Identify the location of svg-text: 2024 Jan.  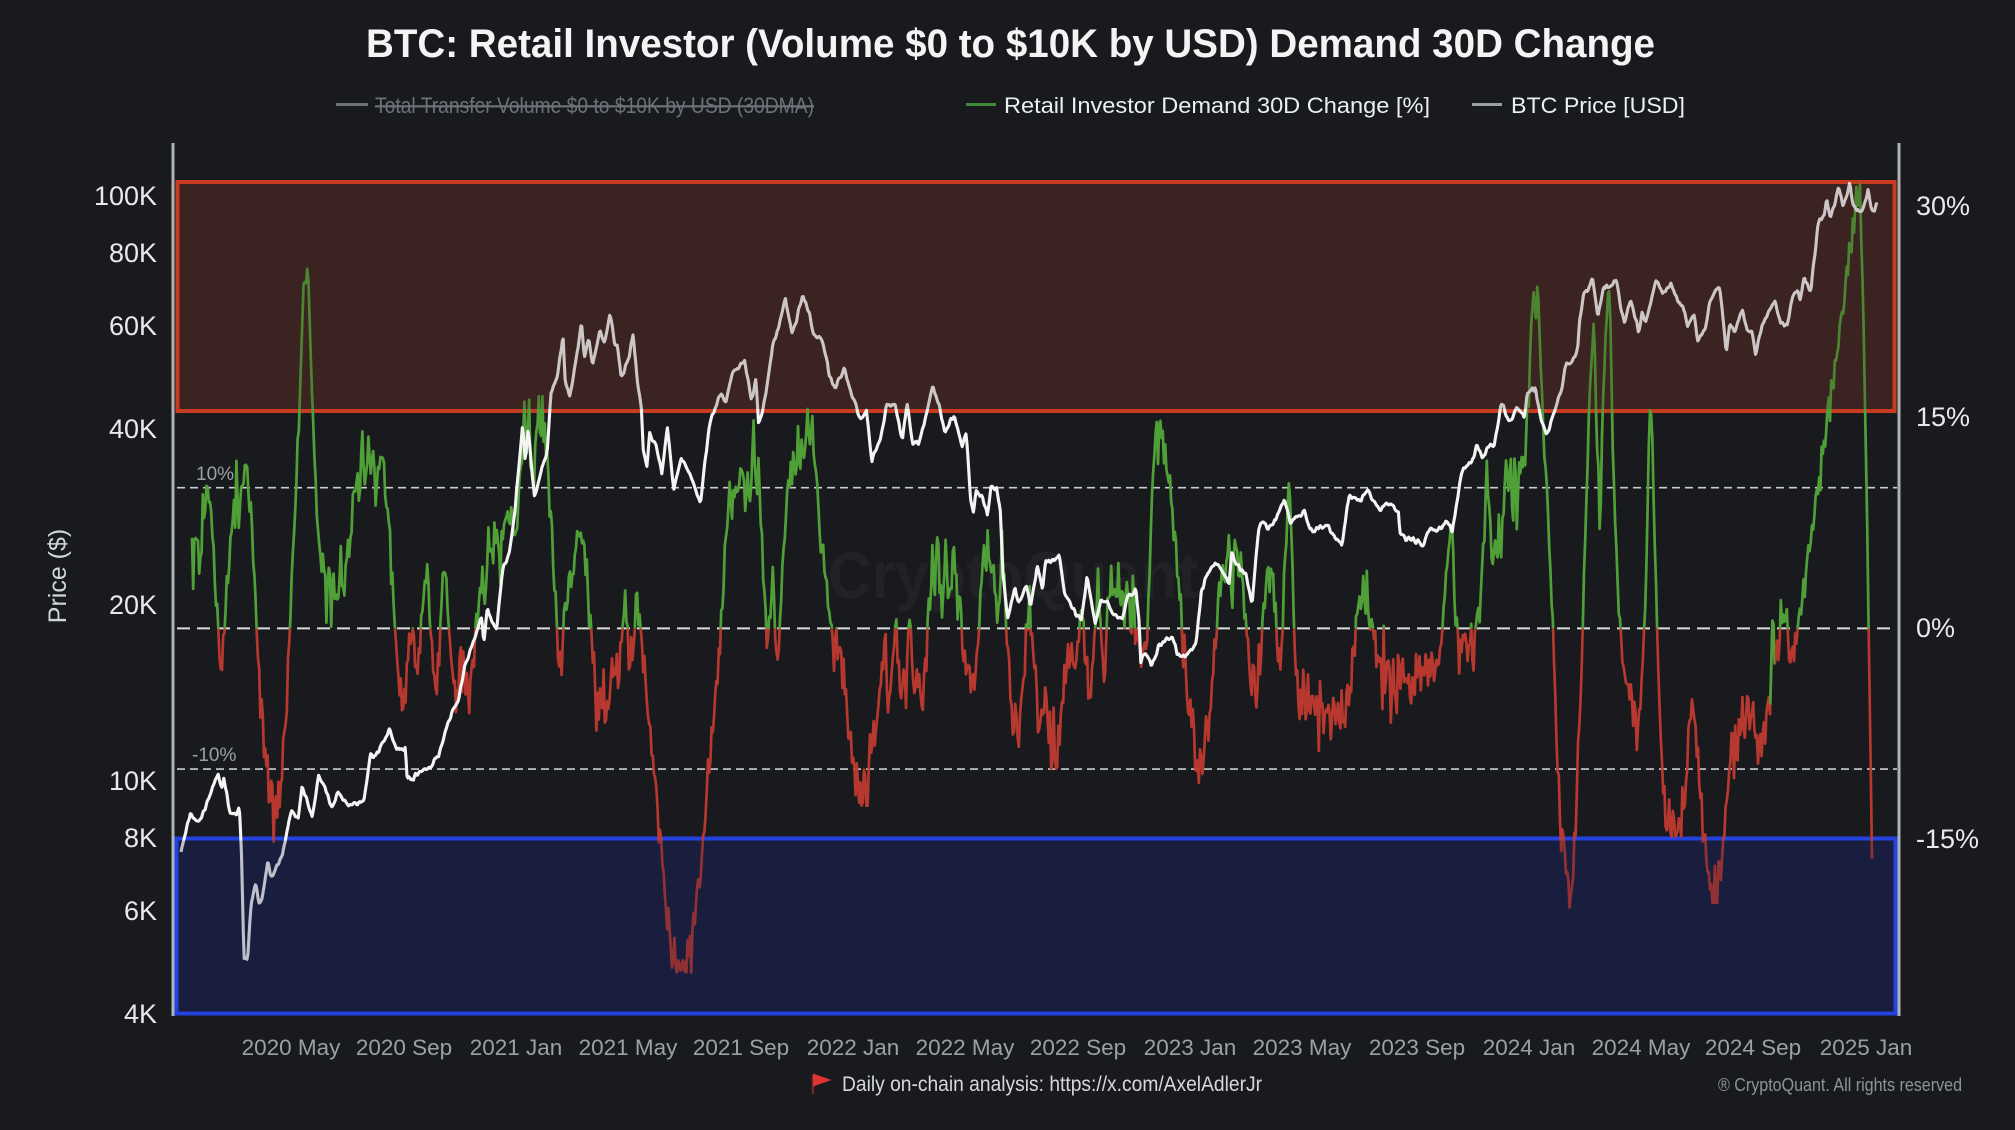
(1529, 1047).